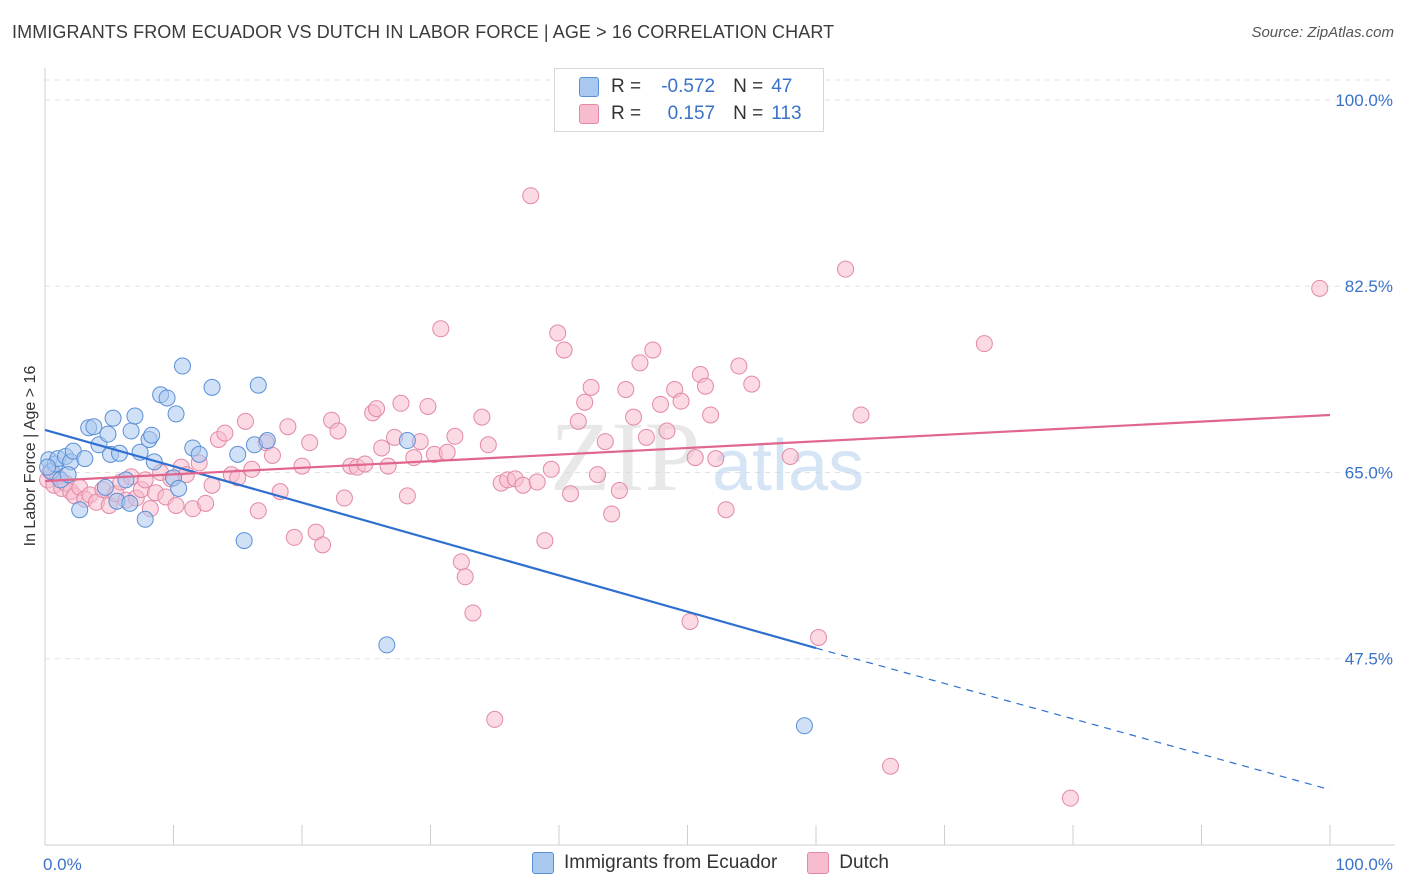  I want to click on x-tick-label: 100.0%, so click(1364, 864).